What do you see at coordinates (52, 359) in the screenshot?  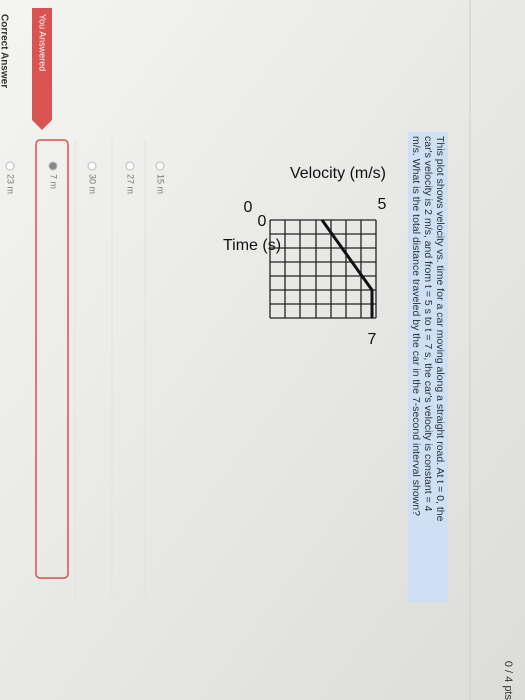 I see `answered-box` at bounding box center [52, 359].